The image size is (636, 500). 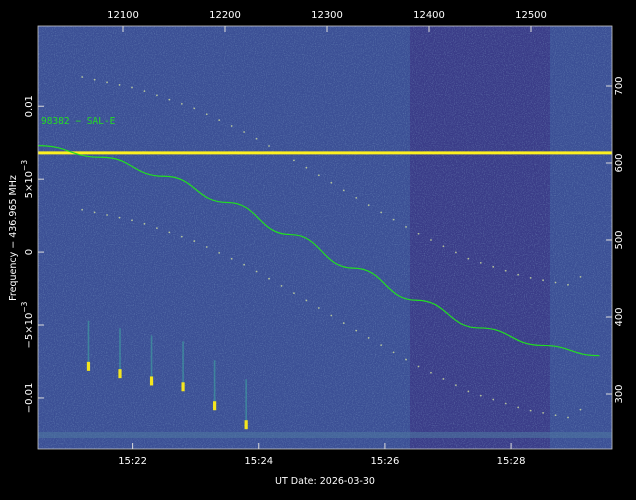 What do you see at coordinates (167, 375) in the screenshot?
I see `burst-signals` at bounding box center [167, 375].